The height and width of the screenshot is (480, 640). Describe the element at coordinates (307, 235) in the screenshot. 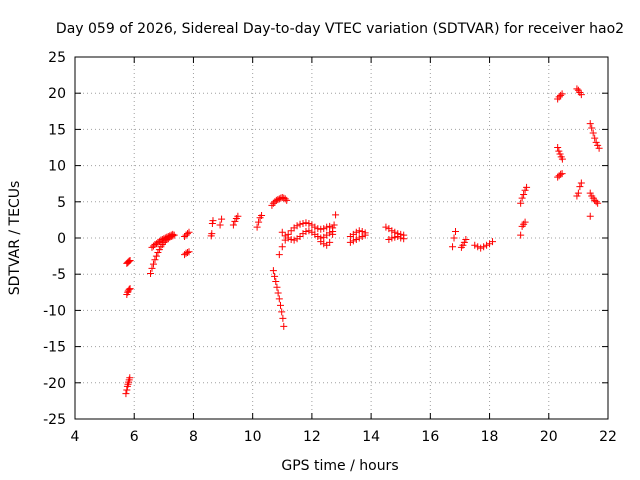

I see `series-arc-d4` at that location.